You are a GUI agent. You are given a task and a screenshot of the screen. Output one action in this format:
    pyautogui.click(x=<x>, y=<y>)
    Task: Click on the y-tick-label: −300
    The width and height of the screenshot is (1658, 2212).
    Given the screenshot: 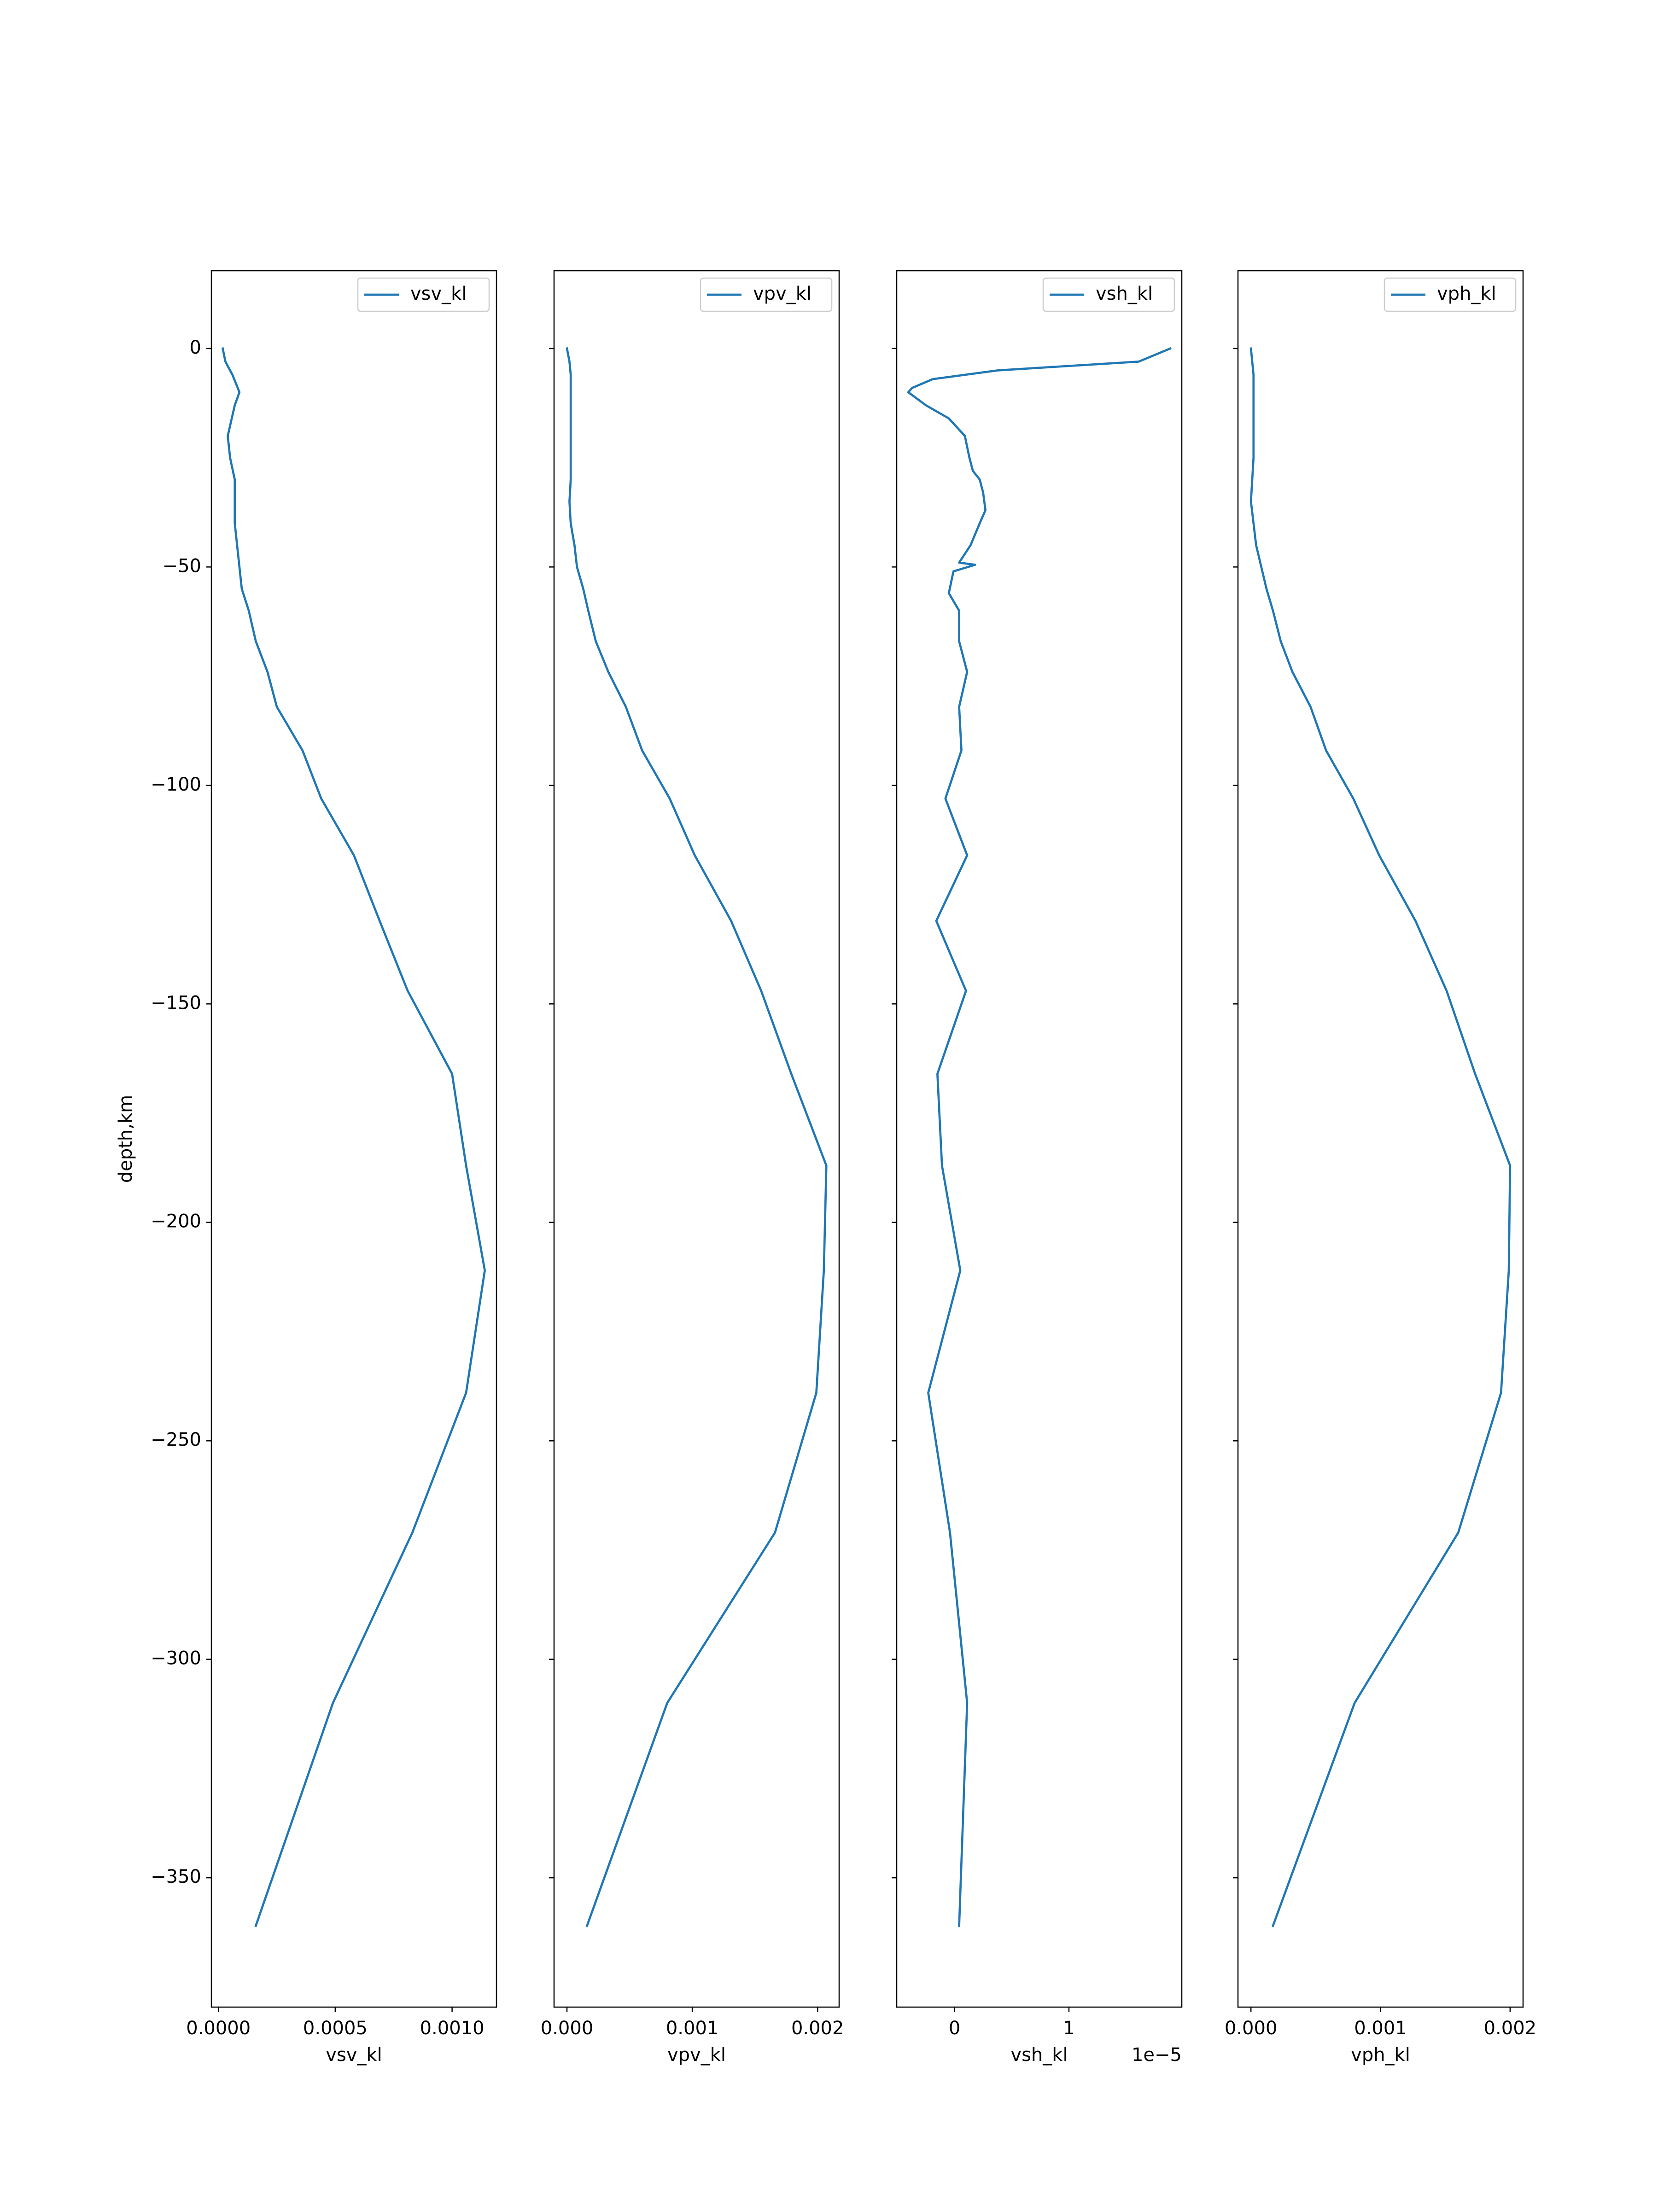 What is the action you would take?
    pyautogui.click(x=176, y=1659)
    